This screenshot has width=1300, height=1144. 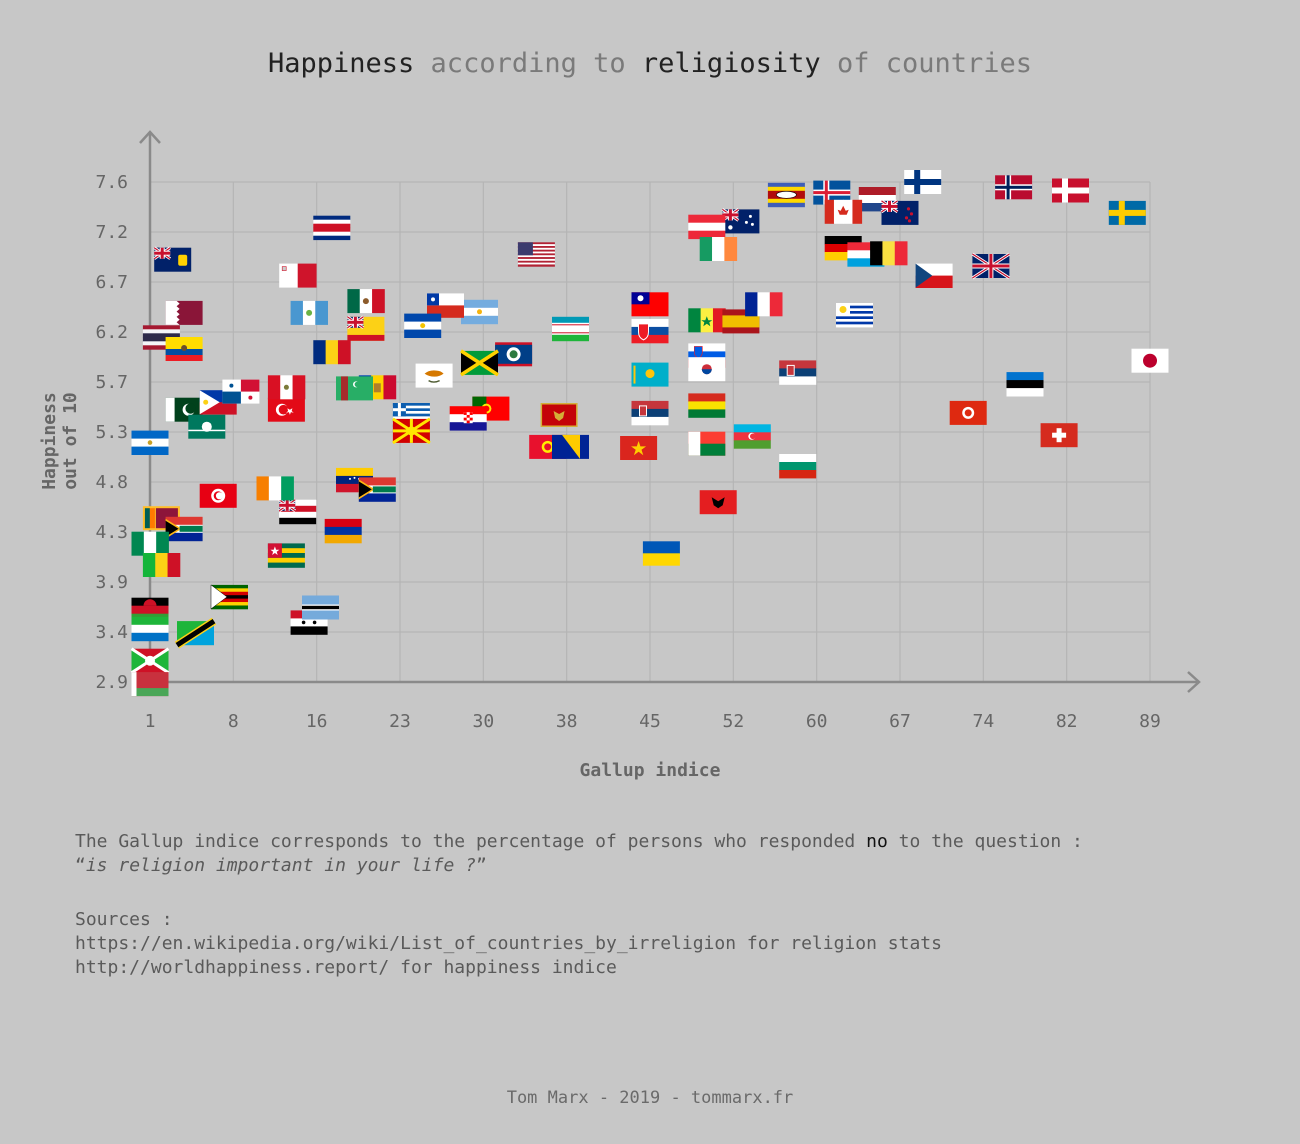 What do you see at coordinates (400, 721) in the screenshot?
I see `x-tick-label: 23` at bounding box center [400, 721].